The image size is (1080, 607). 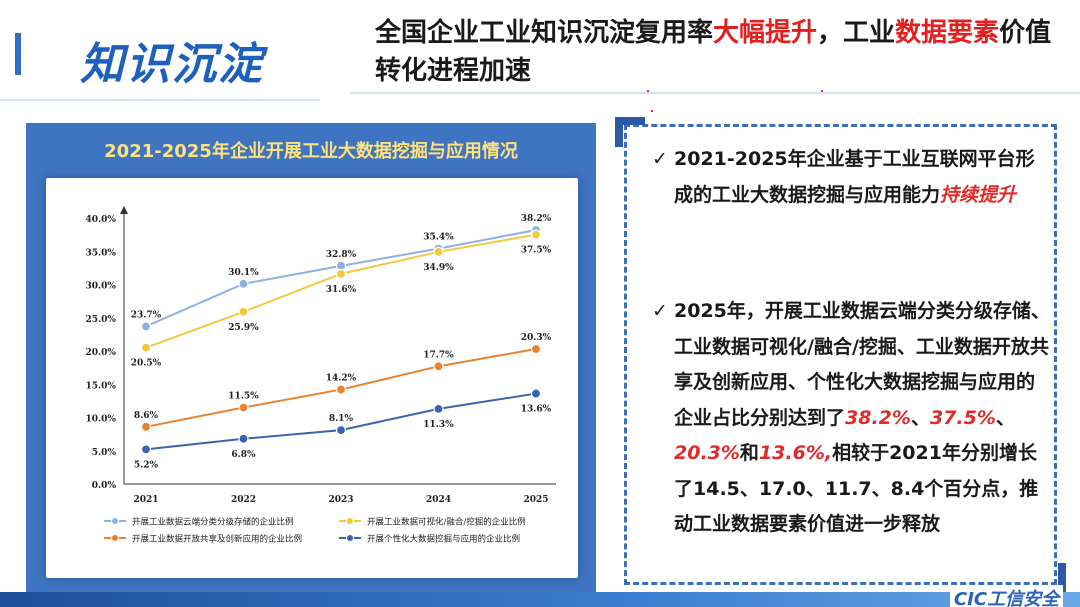 What do you see at coordinates (438, 355) in the screenshot?
I see `data-label: 17.7%` at bounding box center [438, 355].